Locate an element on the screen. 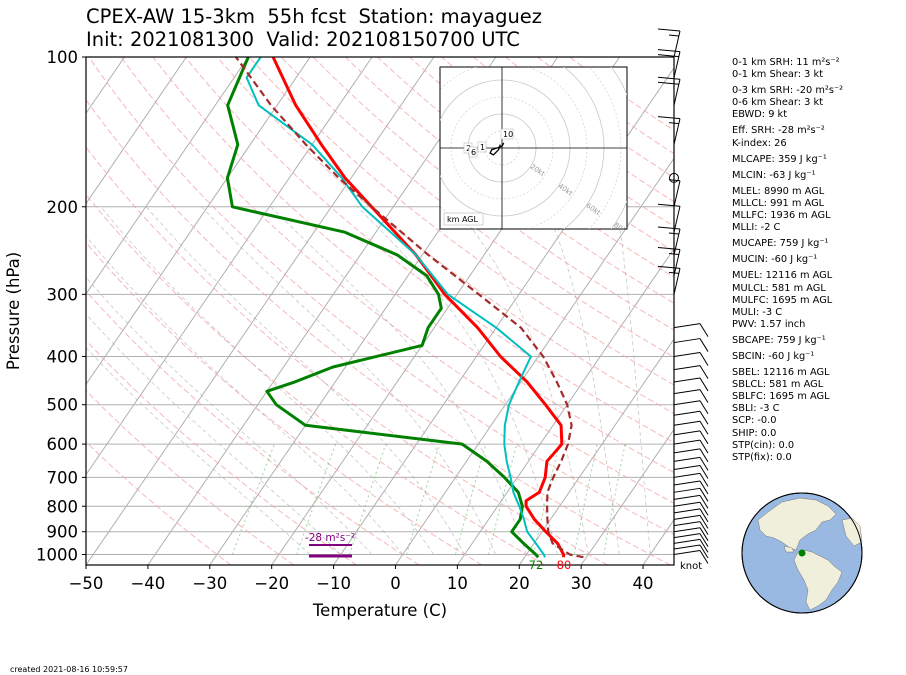 The width and height of the screenshot is (906, 675). index-row: 0-3 km SRH: -20 m²s⁻² is located at coordinates (788, 91).